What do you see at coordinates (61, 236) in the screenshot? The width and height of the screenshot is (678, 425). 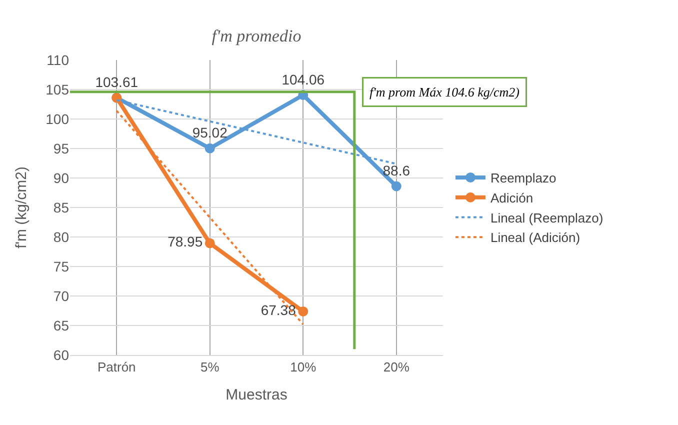 I see `y-tick-label: 80` at bounding box center [61, 236].